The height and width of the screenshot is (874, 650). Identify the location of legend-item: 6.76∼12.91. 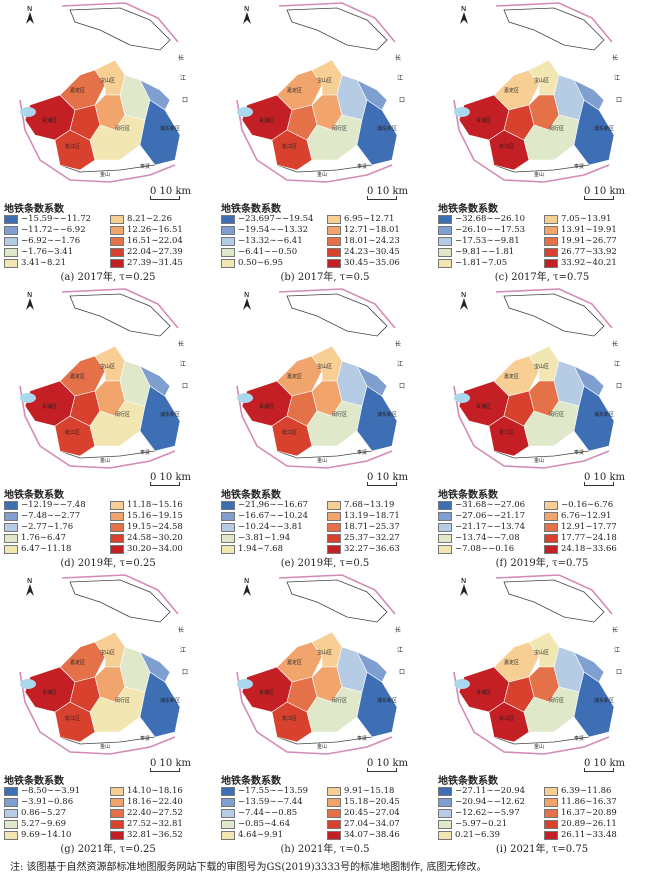
(596, 516).